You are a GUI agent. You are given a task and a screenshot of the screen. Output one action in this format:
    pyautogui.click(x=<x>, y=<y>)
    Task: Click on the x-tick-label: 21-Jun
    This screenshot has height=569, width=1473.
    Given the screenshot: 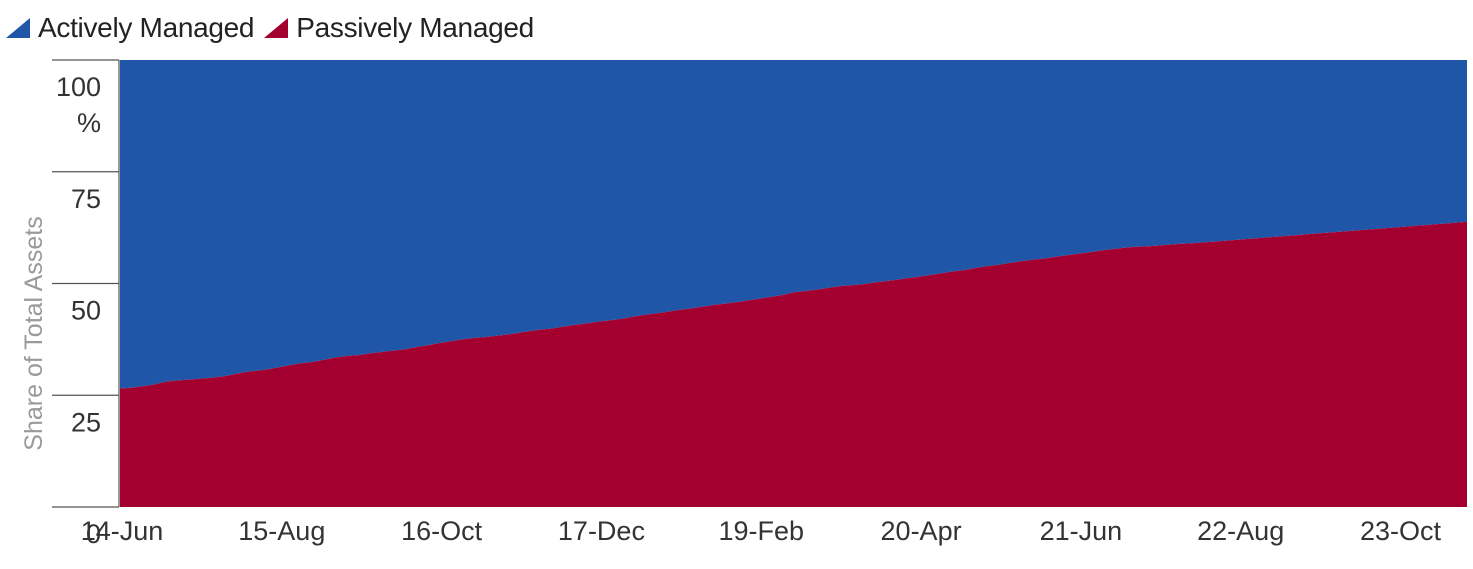 What is the action you would take?
    pyautogui.click(x=1081, y=531)
    